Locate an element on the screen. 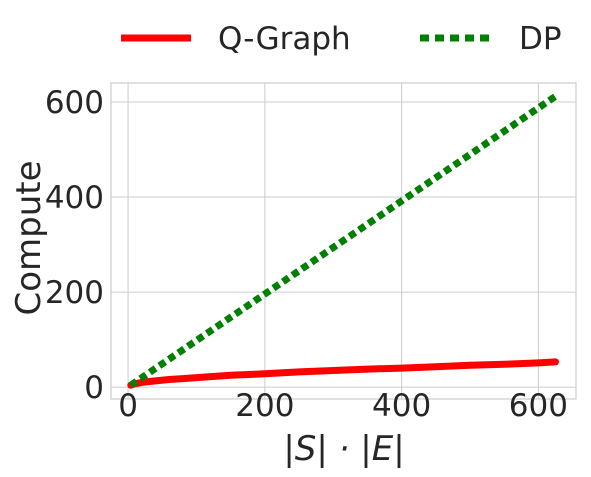 The width and height of the screenshot is (591, 477). y-axis-label: Compute is located at coordinates (29, 237).